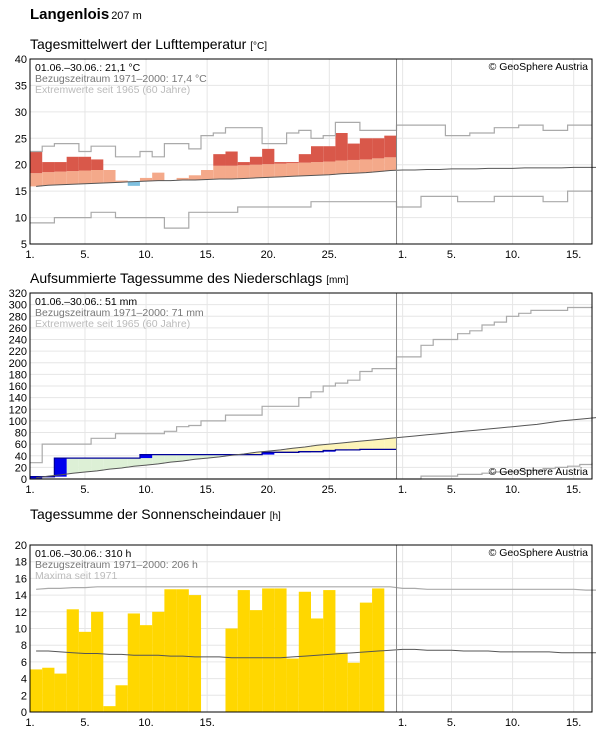 The width and height of the screenshot is (596, 729). What do you see at coordinates (138, 44) in the screenshot?
I see `temperature-title-text: Tagesmittelwert der Lufttemperatur` at bounding box center [138, 44].